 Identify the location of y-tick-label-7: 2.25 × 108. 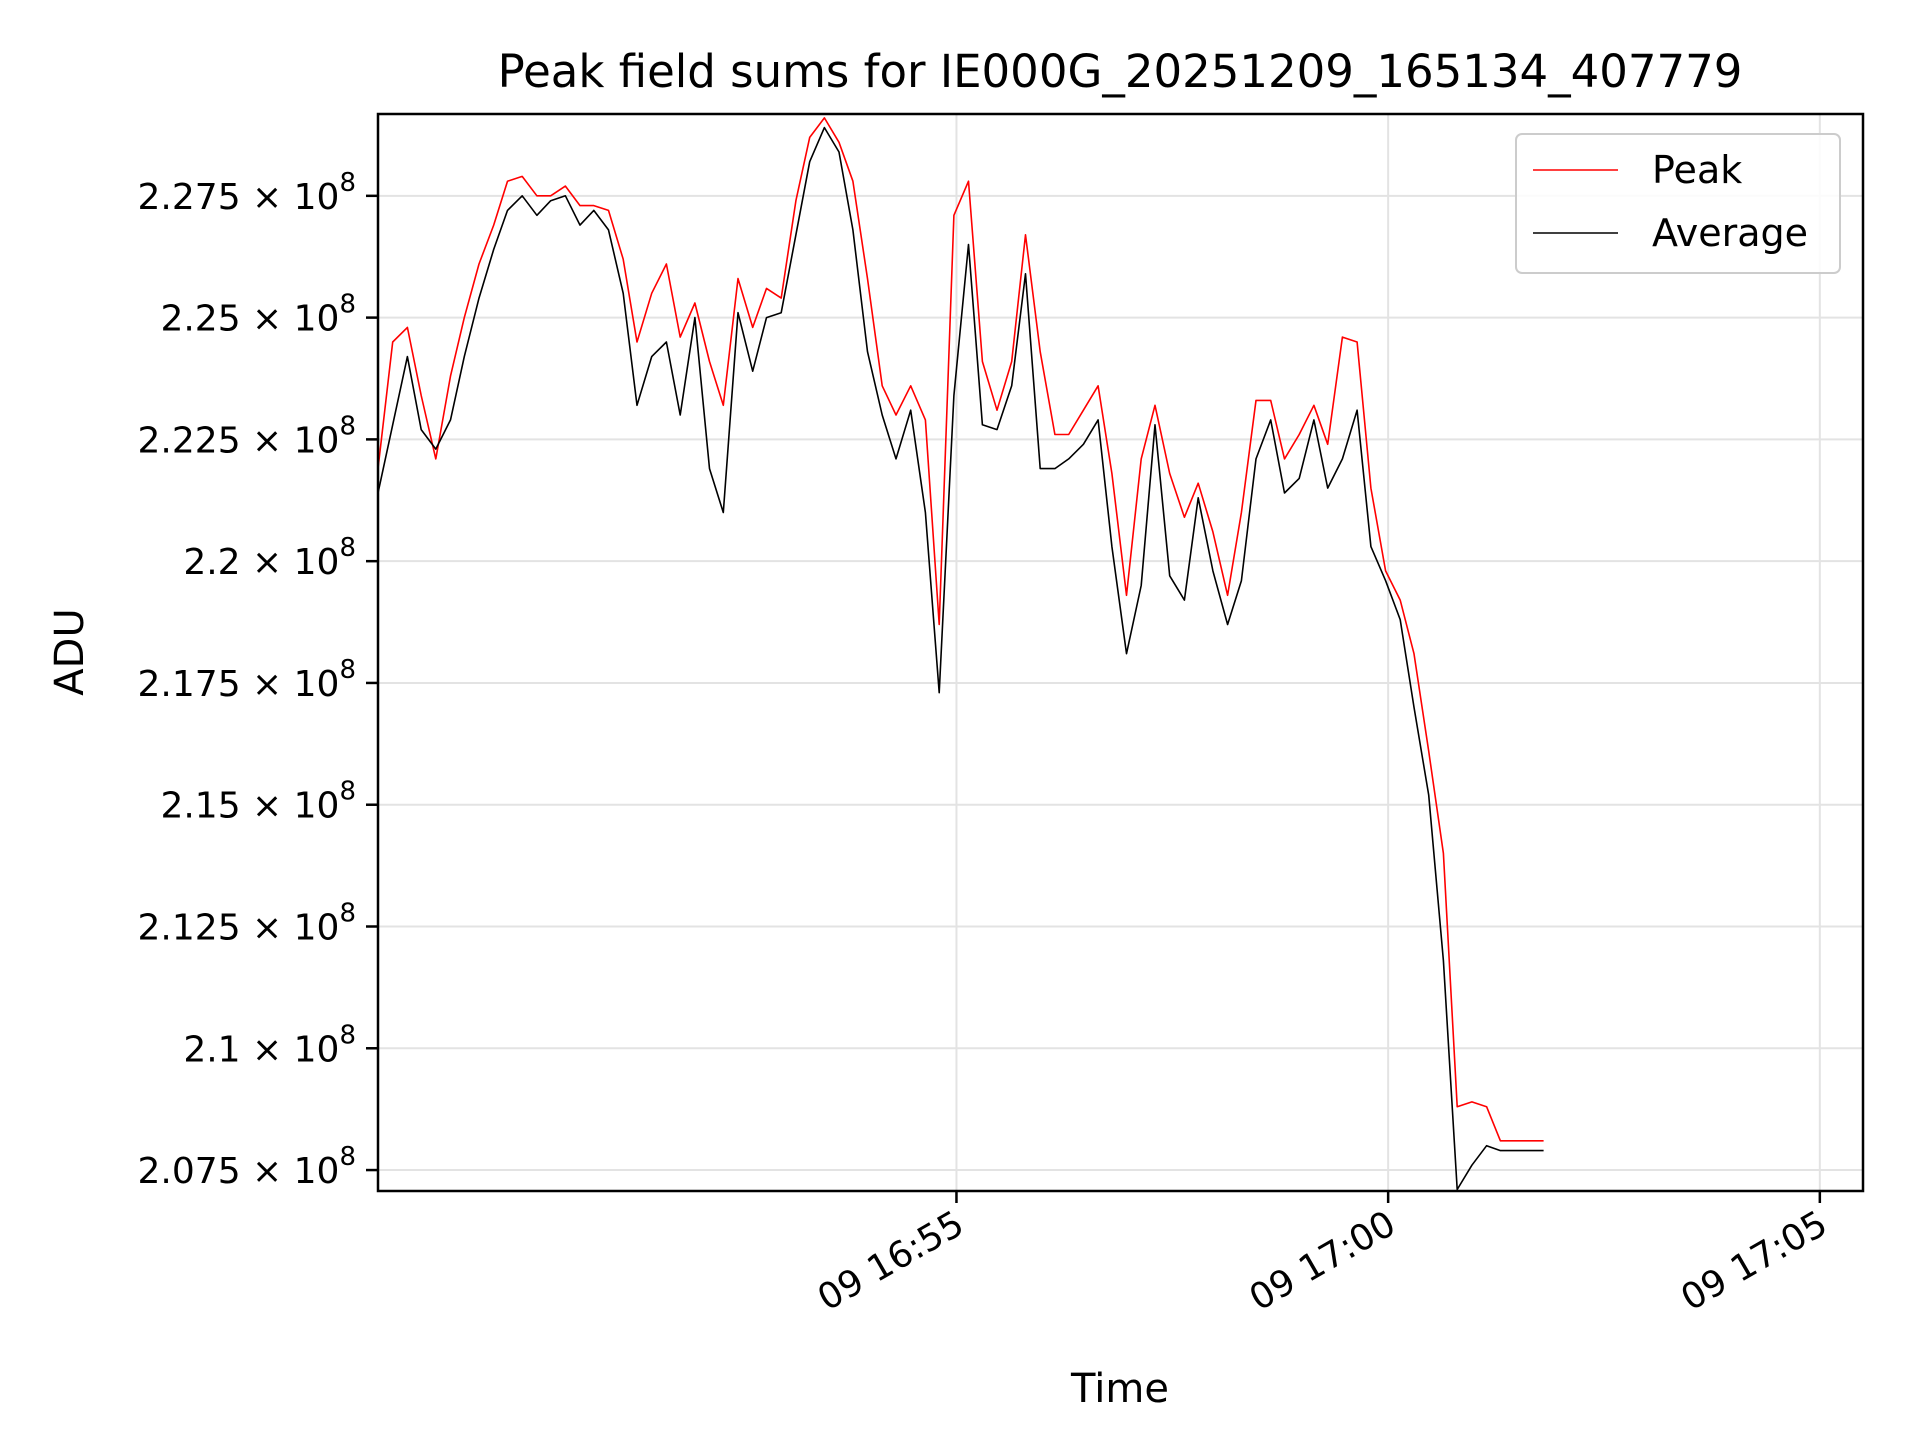
(258, 315).